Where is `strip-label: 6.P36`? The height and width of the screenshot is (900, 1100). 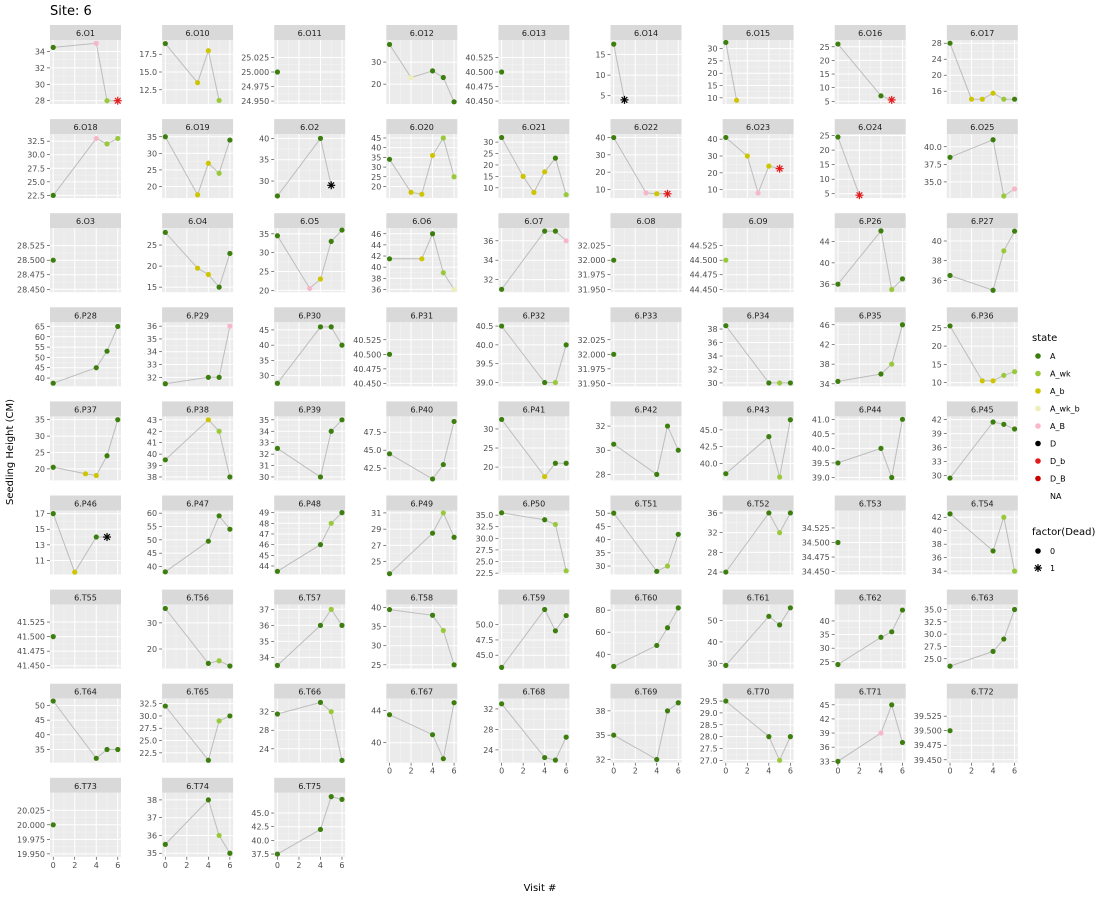
strip-label: 6.P36 is located at coordinates (982, 315).